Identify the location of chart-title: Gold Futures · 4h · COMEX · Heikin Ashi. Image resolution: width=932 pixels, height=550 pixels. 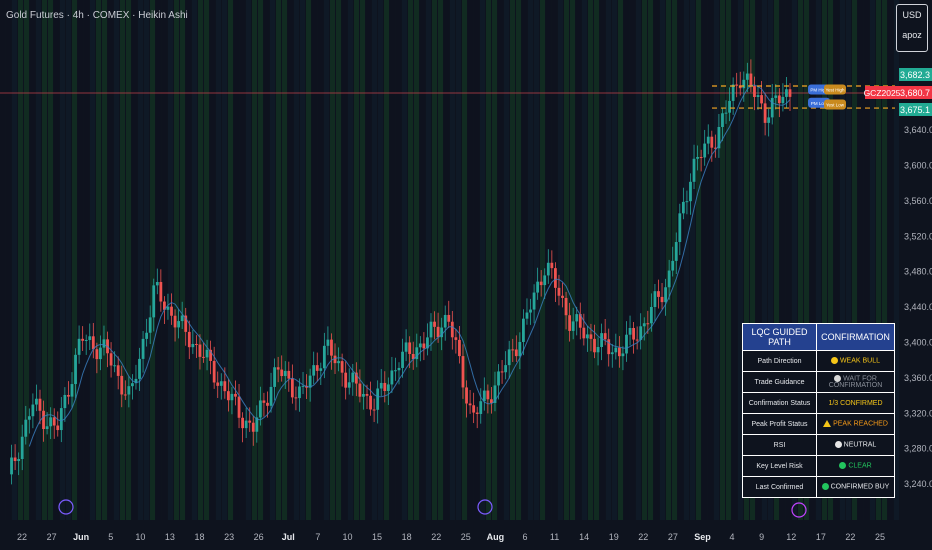
(97, 15).